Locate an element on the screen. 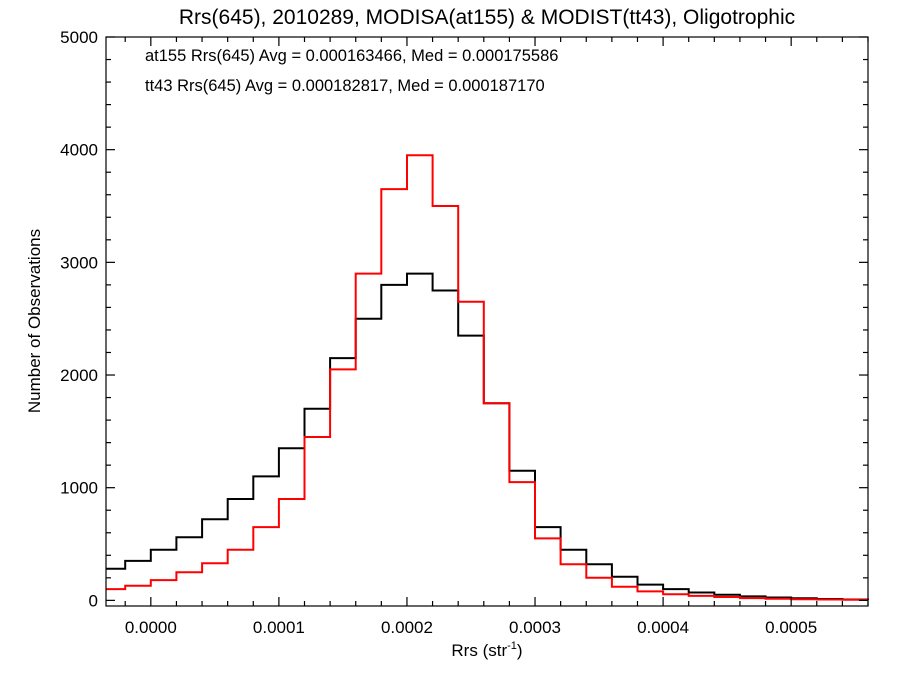 The image size is (900, 675). x-axis-label: Rrs (str-1) is located at coordinates (486, 650).